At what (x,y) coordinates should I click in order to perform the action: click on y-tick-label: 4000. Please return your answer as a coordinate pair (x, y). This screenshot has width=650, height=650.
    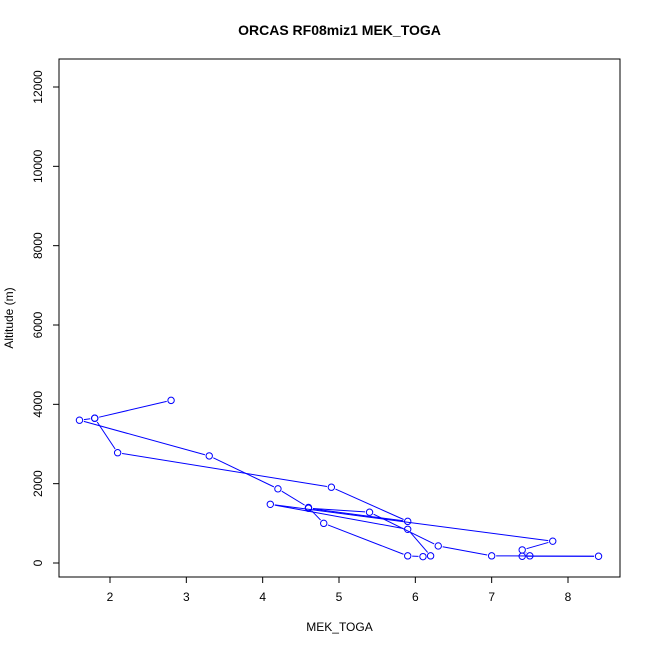
    Looking at the image, I should click on (38, 404).